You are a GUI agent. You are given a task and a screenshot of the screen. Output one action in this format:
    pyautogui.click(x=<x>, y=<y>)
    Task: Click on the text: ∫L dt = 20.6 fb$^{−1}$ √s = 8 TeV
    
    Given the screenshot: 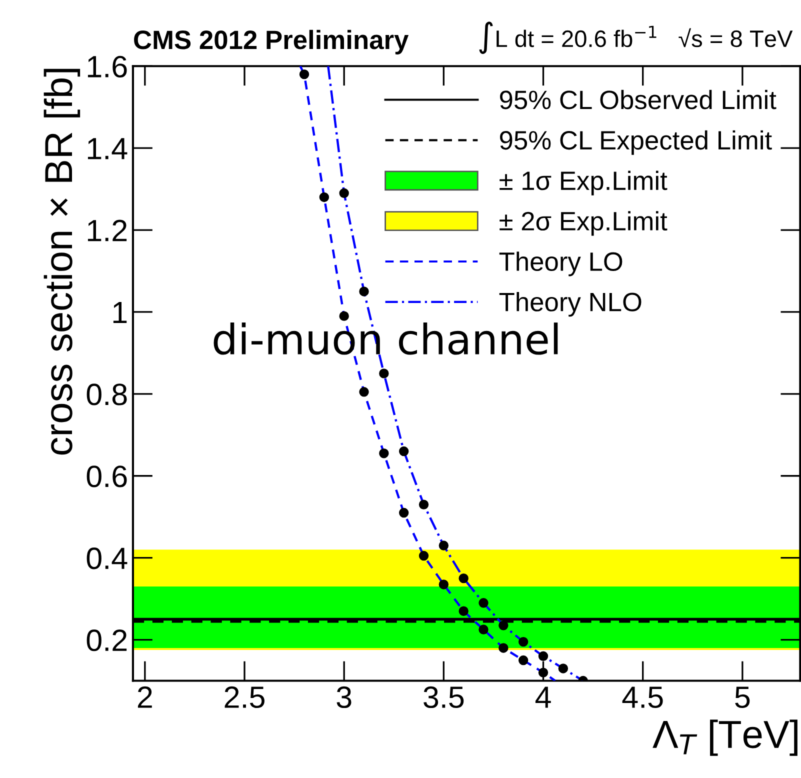 What is the action you would take?
    pyautogui.click(x=636, y=38)
    